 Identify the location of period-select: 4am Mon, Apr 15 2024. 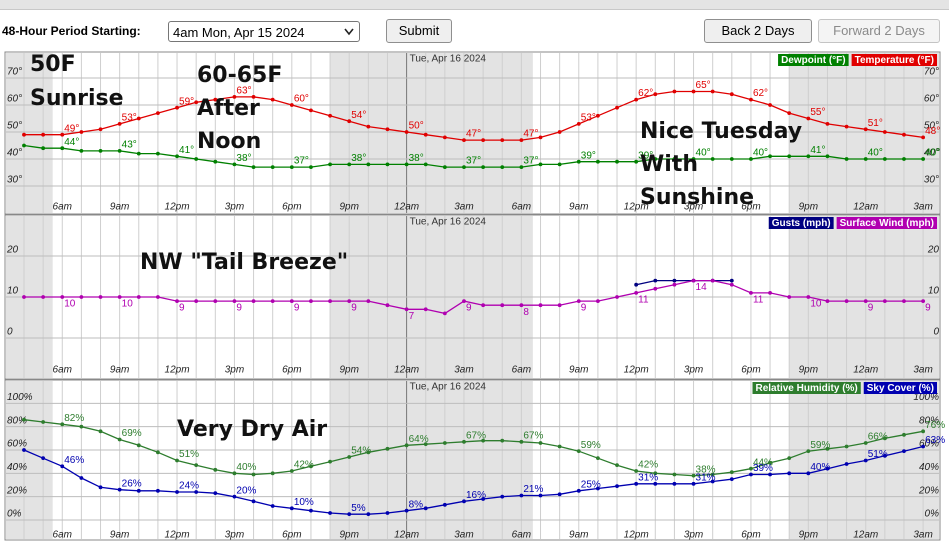
(264, 31).